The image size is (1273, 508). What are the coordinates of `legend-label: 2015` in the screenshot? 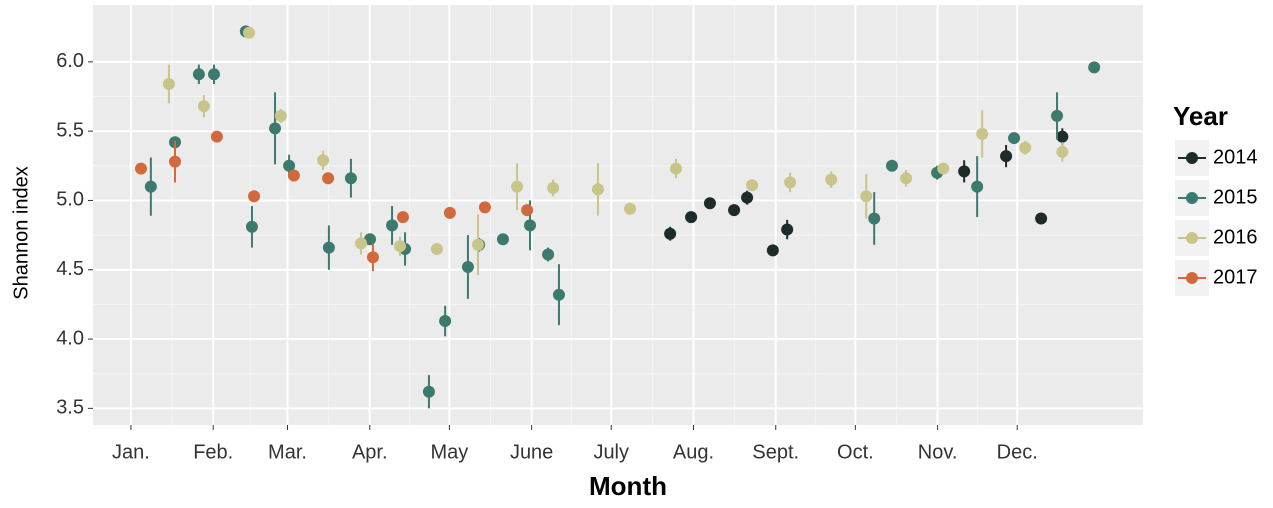 It's located at (1235, 197).